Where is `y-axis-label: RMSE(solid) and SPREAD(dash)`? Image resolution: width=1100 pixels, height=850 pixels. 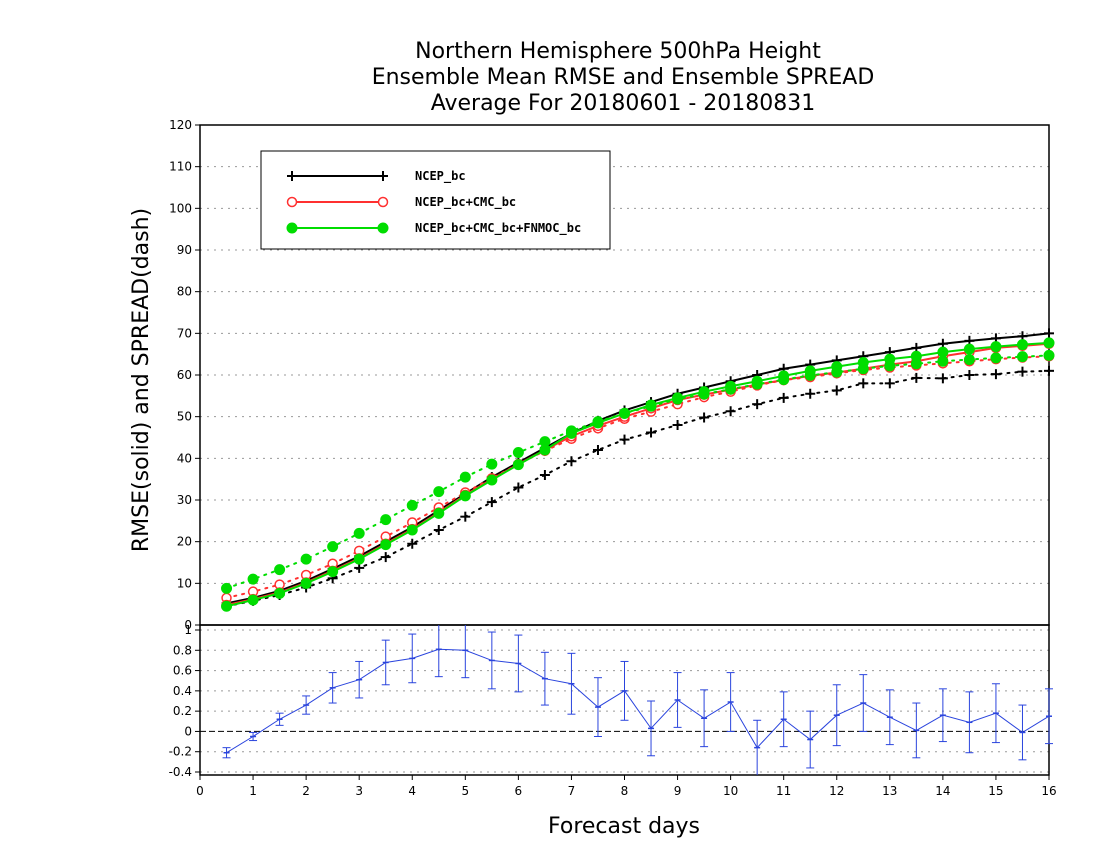 y-axis-label: RMSE(solid) and SPREAD(dash) is located at coordinates (141, 380).